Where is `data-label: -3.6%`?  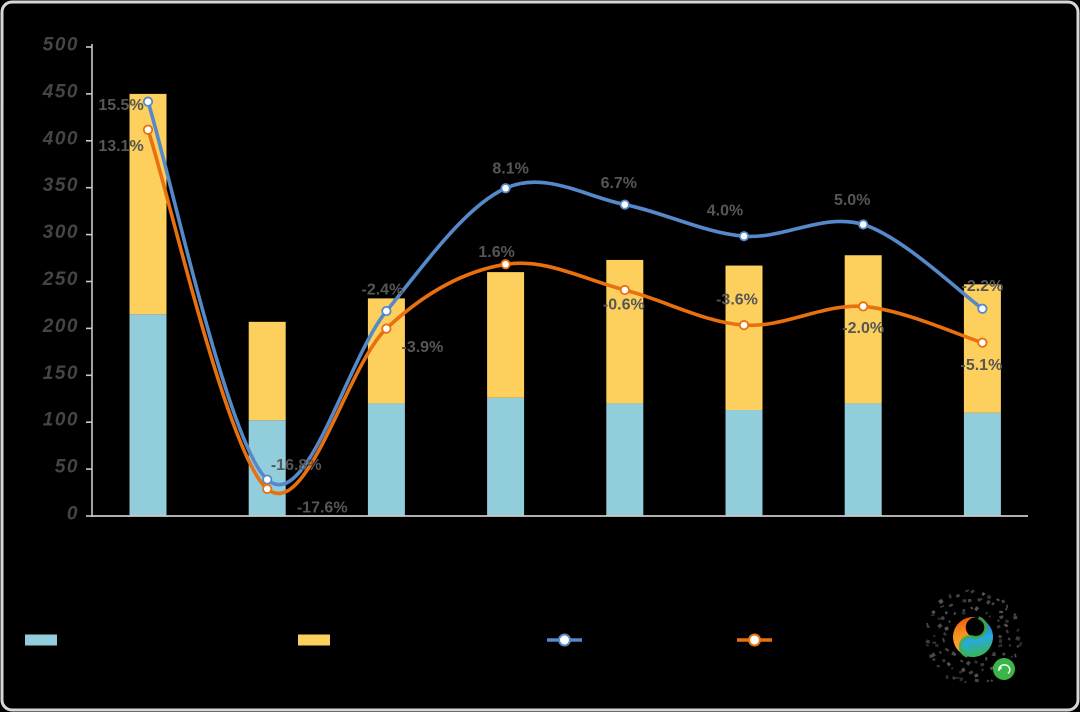 data-label: -3.6% is located at coordinates (737, 300).